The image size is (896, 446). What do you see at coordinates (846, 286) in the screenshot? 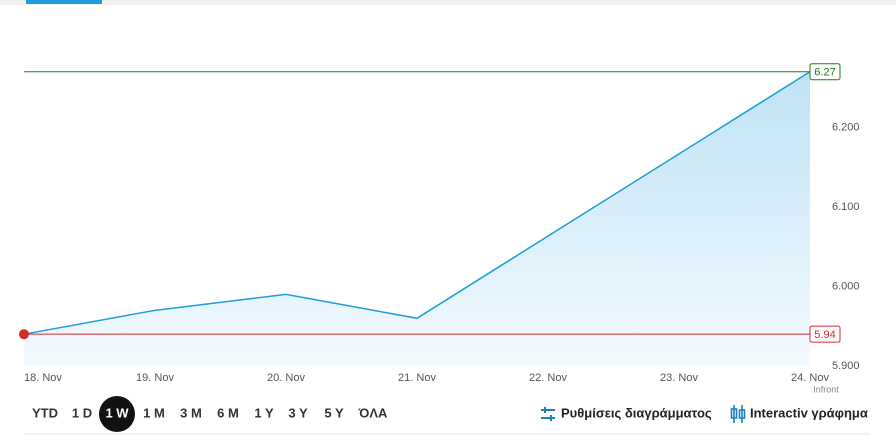
I see `y-tick-label: 6.000` at bounding box center [846, 286].